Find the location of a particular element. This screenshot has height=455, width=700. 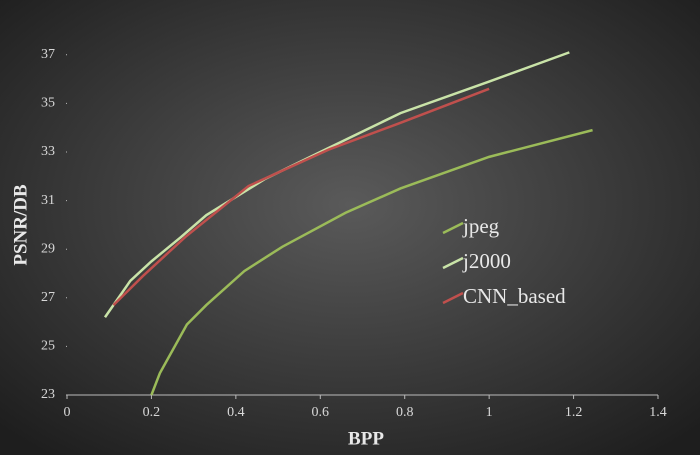

x-tick-label: 0.2 is located at coordinates (152, 412).